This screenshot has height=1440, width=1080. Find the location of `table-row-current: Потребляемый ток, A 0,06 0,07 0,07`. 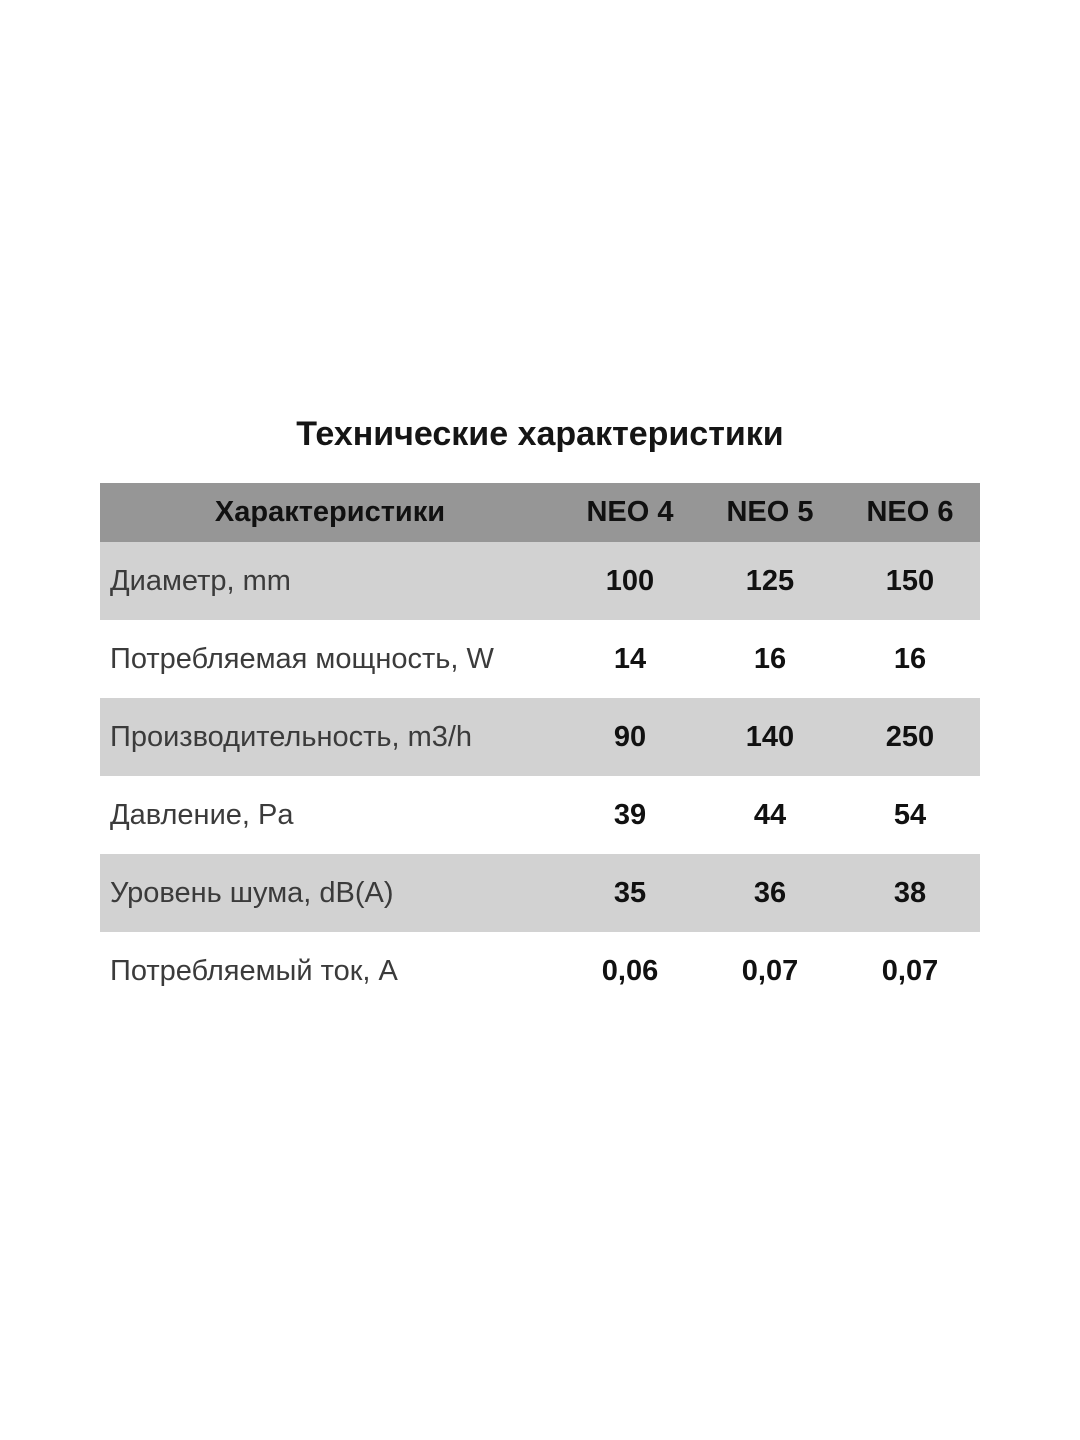

table-row-current: Потребляемый ток, A 0,06 0,07 0,07 is located at coordinates (540, 971).